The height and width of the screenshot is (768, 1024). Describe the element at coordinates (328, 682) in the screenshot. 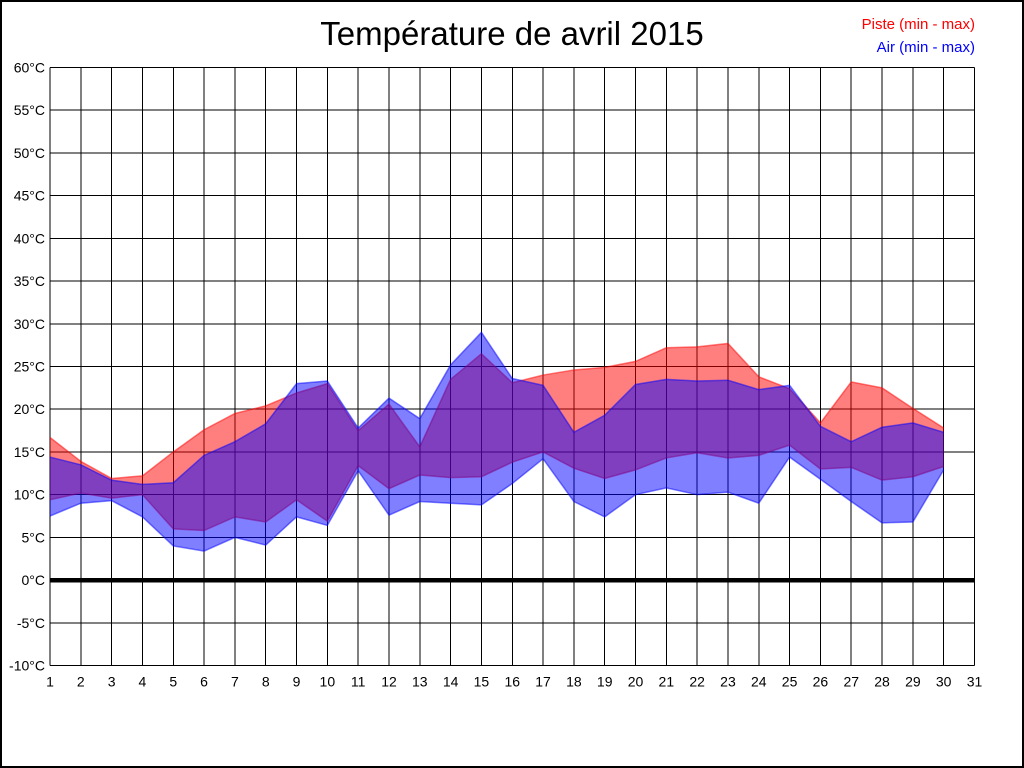

I see `x-tick-label: 10` at that location.